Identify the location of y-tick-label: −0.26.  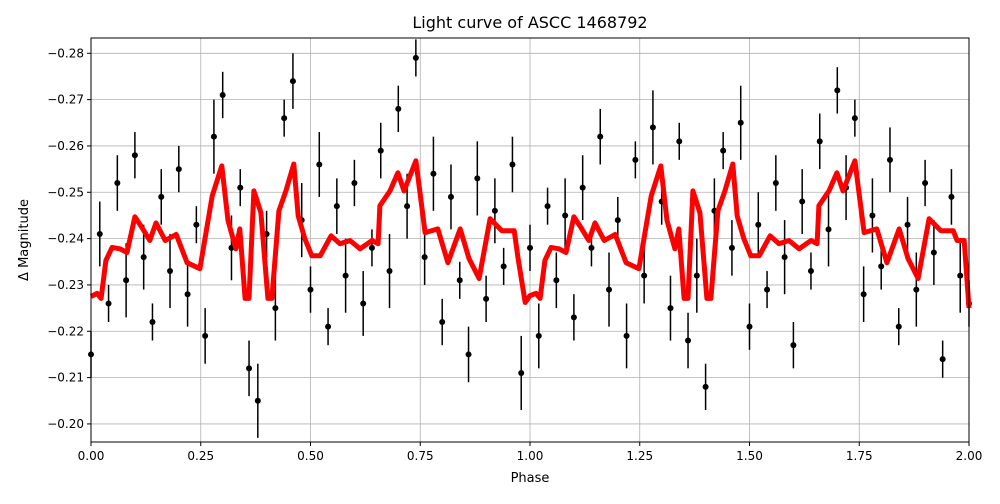
(65, 146).